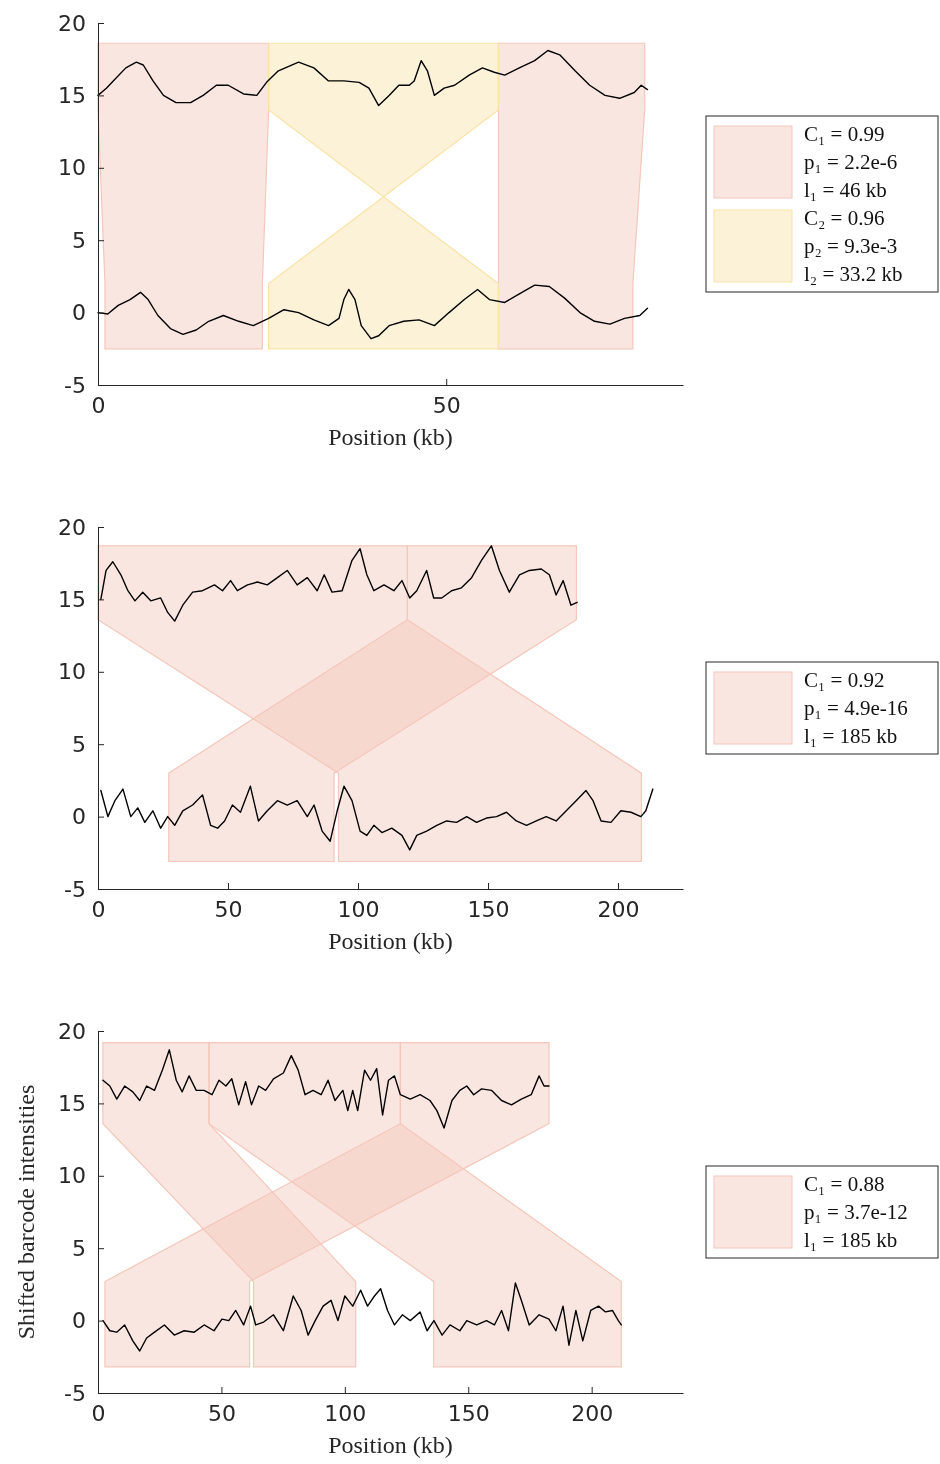 The image size is (940, 1464). What do you see at coordinates (26, 1212) in the screenshot?
I see `y-axis-title: Shifted barcode intensities` at bounding box center [26, 1212].